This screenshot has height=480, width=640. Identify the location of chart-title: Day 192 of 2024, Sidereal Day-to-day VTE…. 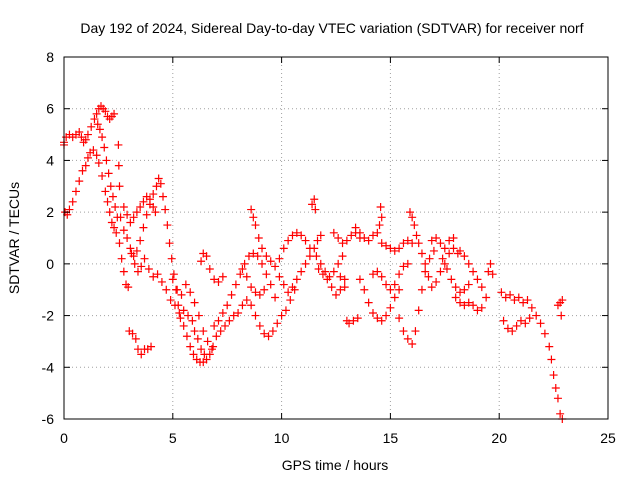
(331, 28).